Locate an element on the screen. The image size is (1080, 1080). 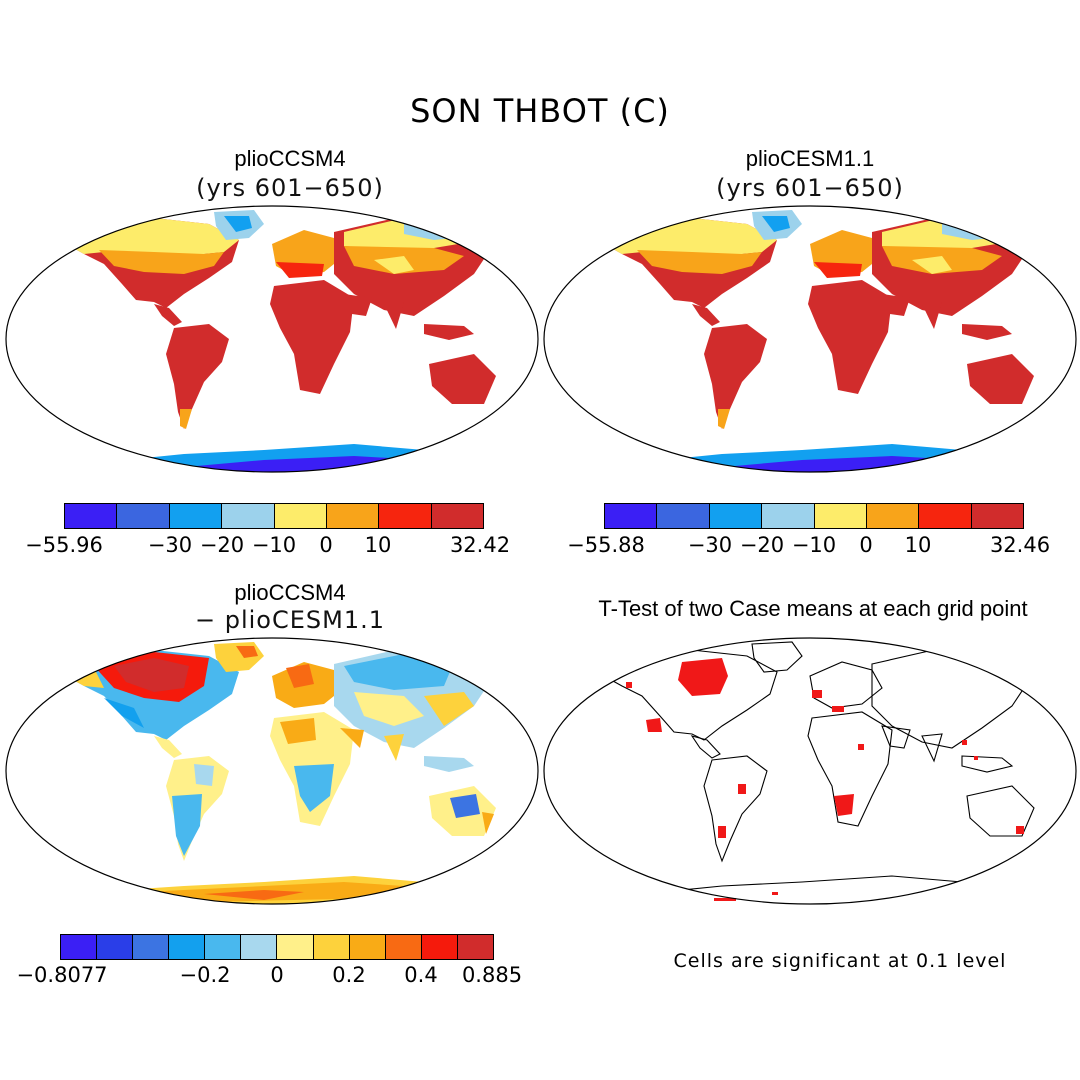
map-diff-svg is located at coordinates (272, 771).